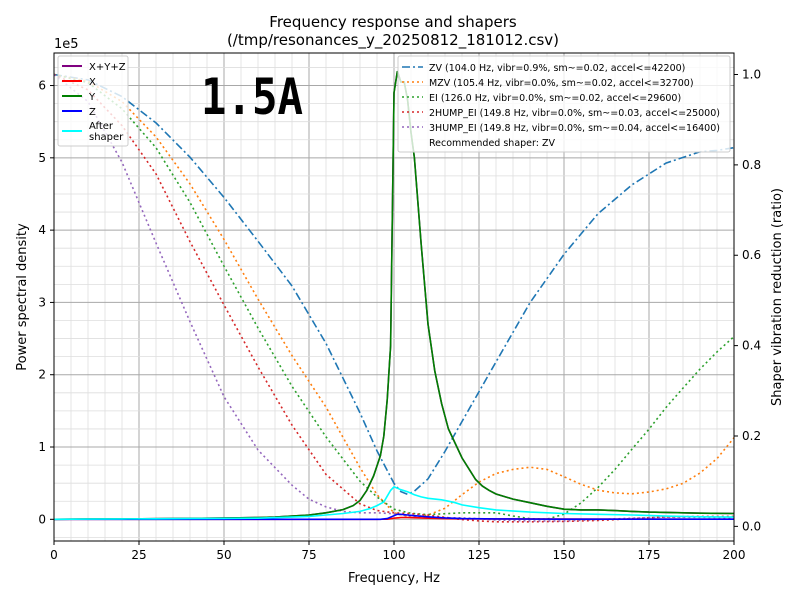 Image resolution: width=800 pixels, height=600 pixels. Describe the element at coordinates (42, 447) in the screenshot. I see `y-tick-label: 1` at that location.